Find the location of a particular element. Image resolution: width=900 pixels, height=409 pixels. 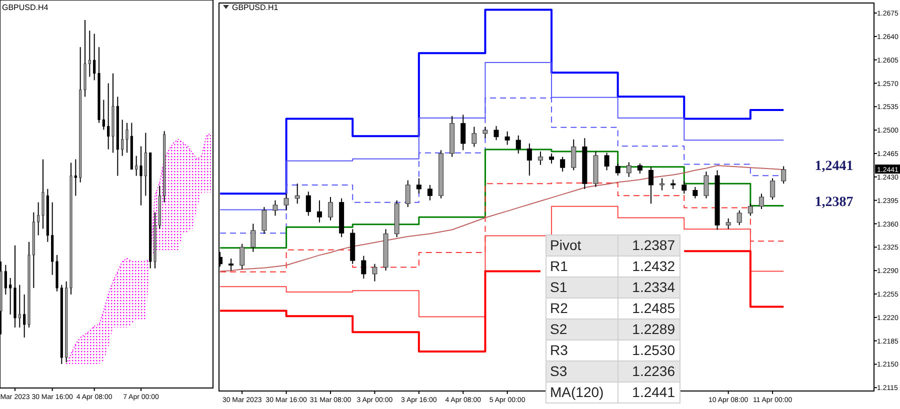

chart-title: GBPUSD.H4 is located at coordinates (25, 7).